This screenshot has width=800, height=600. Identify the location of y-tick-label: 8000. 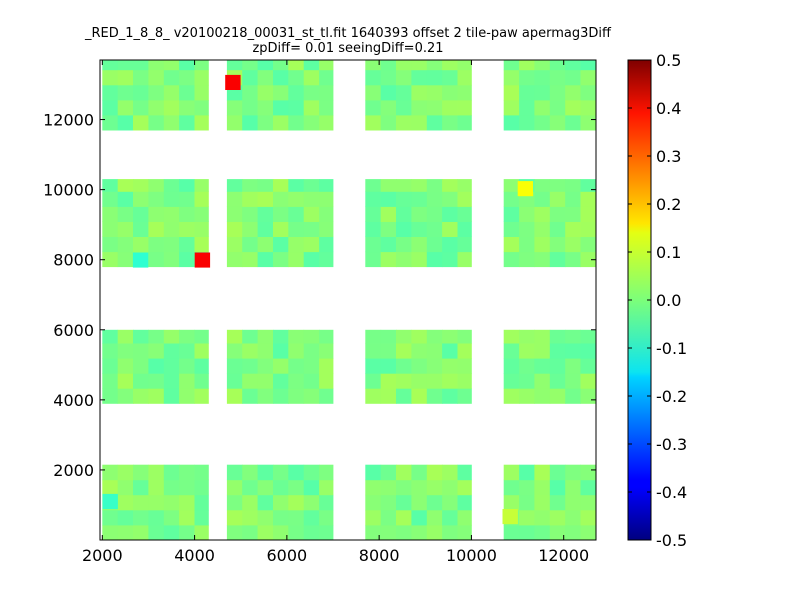
(73, 260).